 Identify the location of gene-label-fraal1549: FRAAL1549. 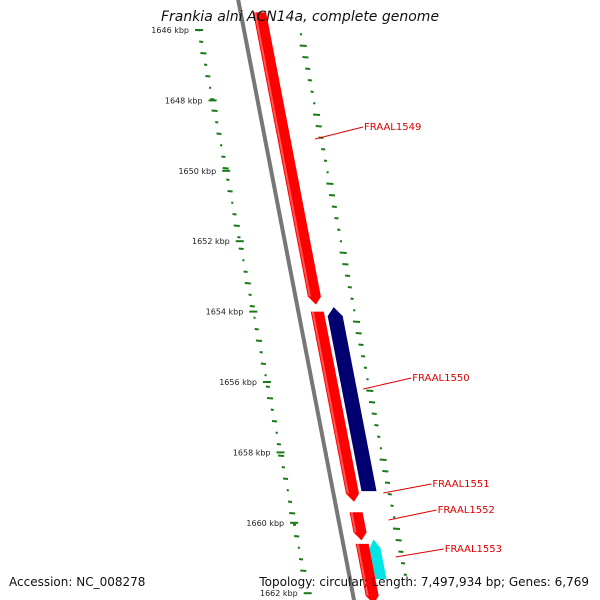
(392, 127).